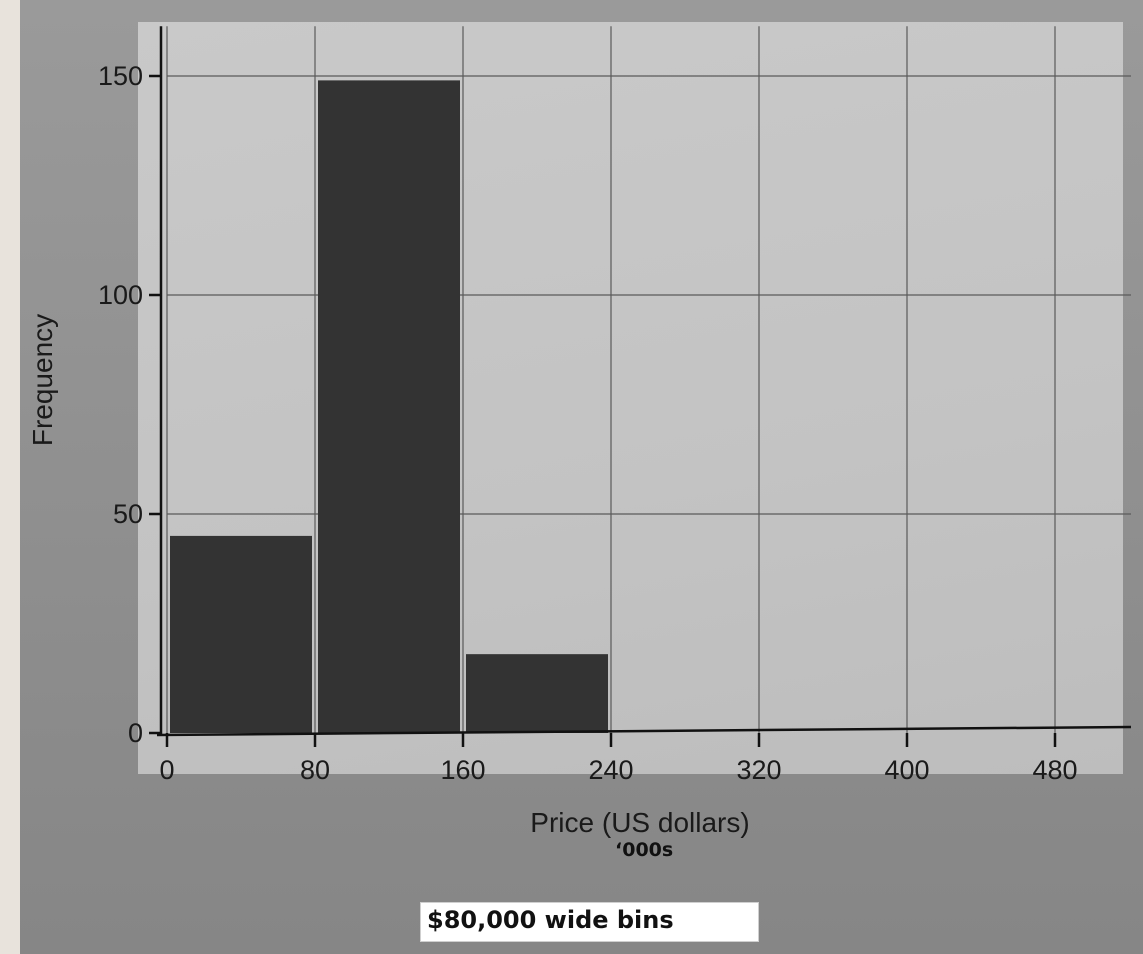 The width and height of the screenshot is (1143, 954). I want to click on caption-box, so click(589, 922).